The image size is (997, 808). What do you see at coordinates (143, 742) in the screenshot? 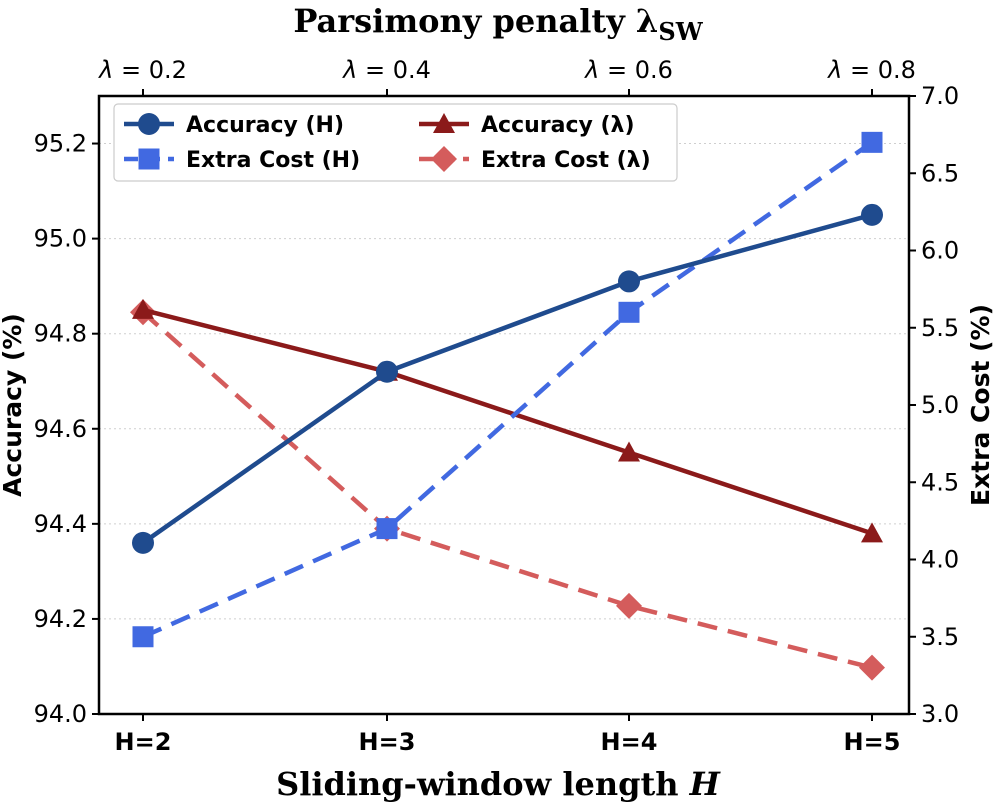
I see `x-bottom-tick-label: H=2` at bounding box center [143, 742].